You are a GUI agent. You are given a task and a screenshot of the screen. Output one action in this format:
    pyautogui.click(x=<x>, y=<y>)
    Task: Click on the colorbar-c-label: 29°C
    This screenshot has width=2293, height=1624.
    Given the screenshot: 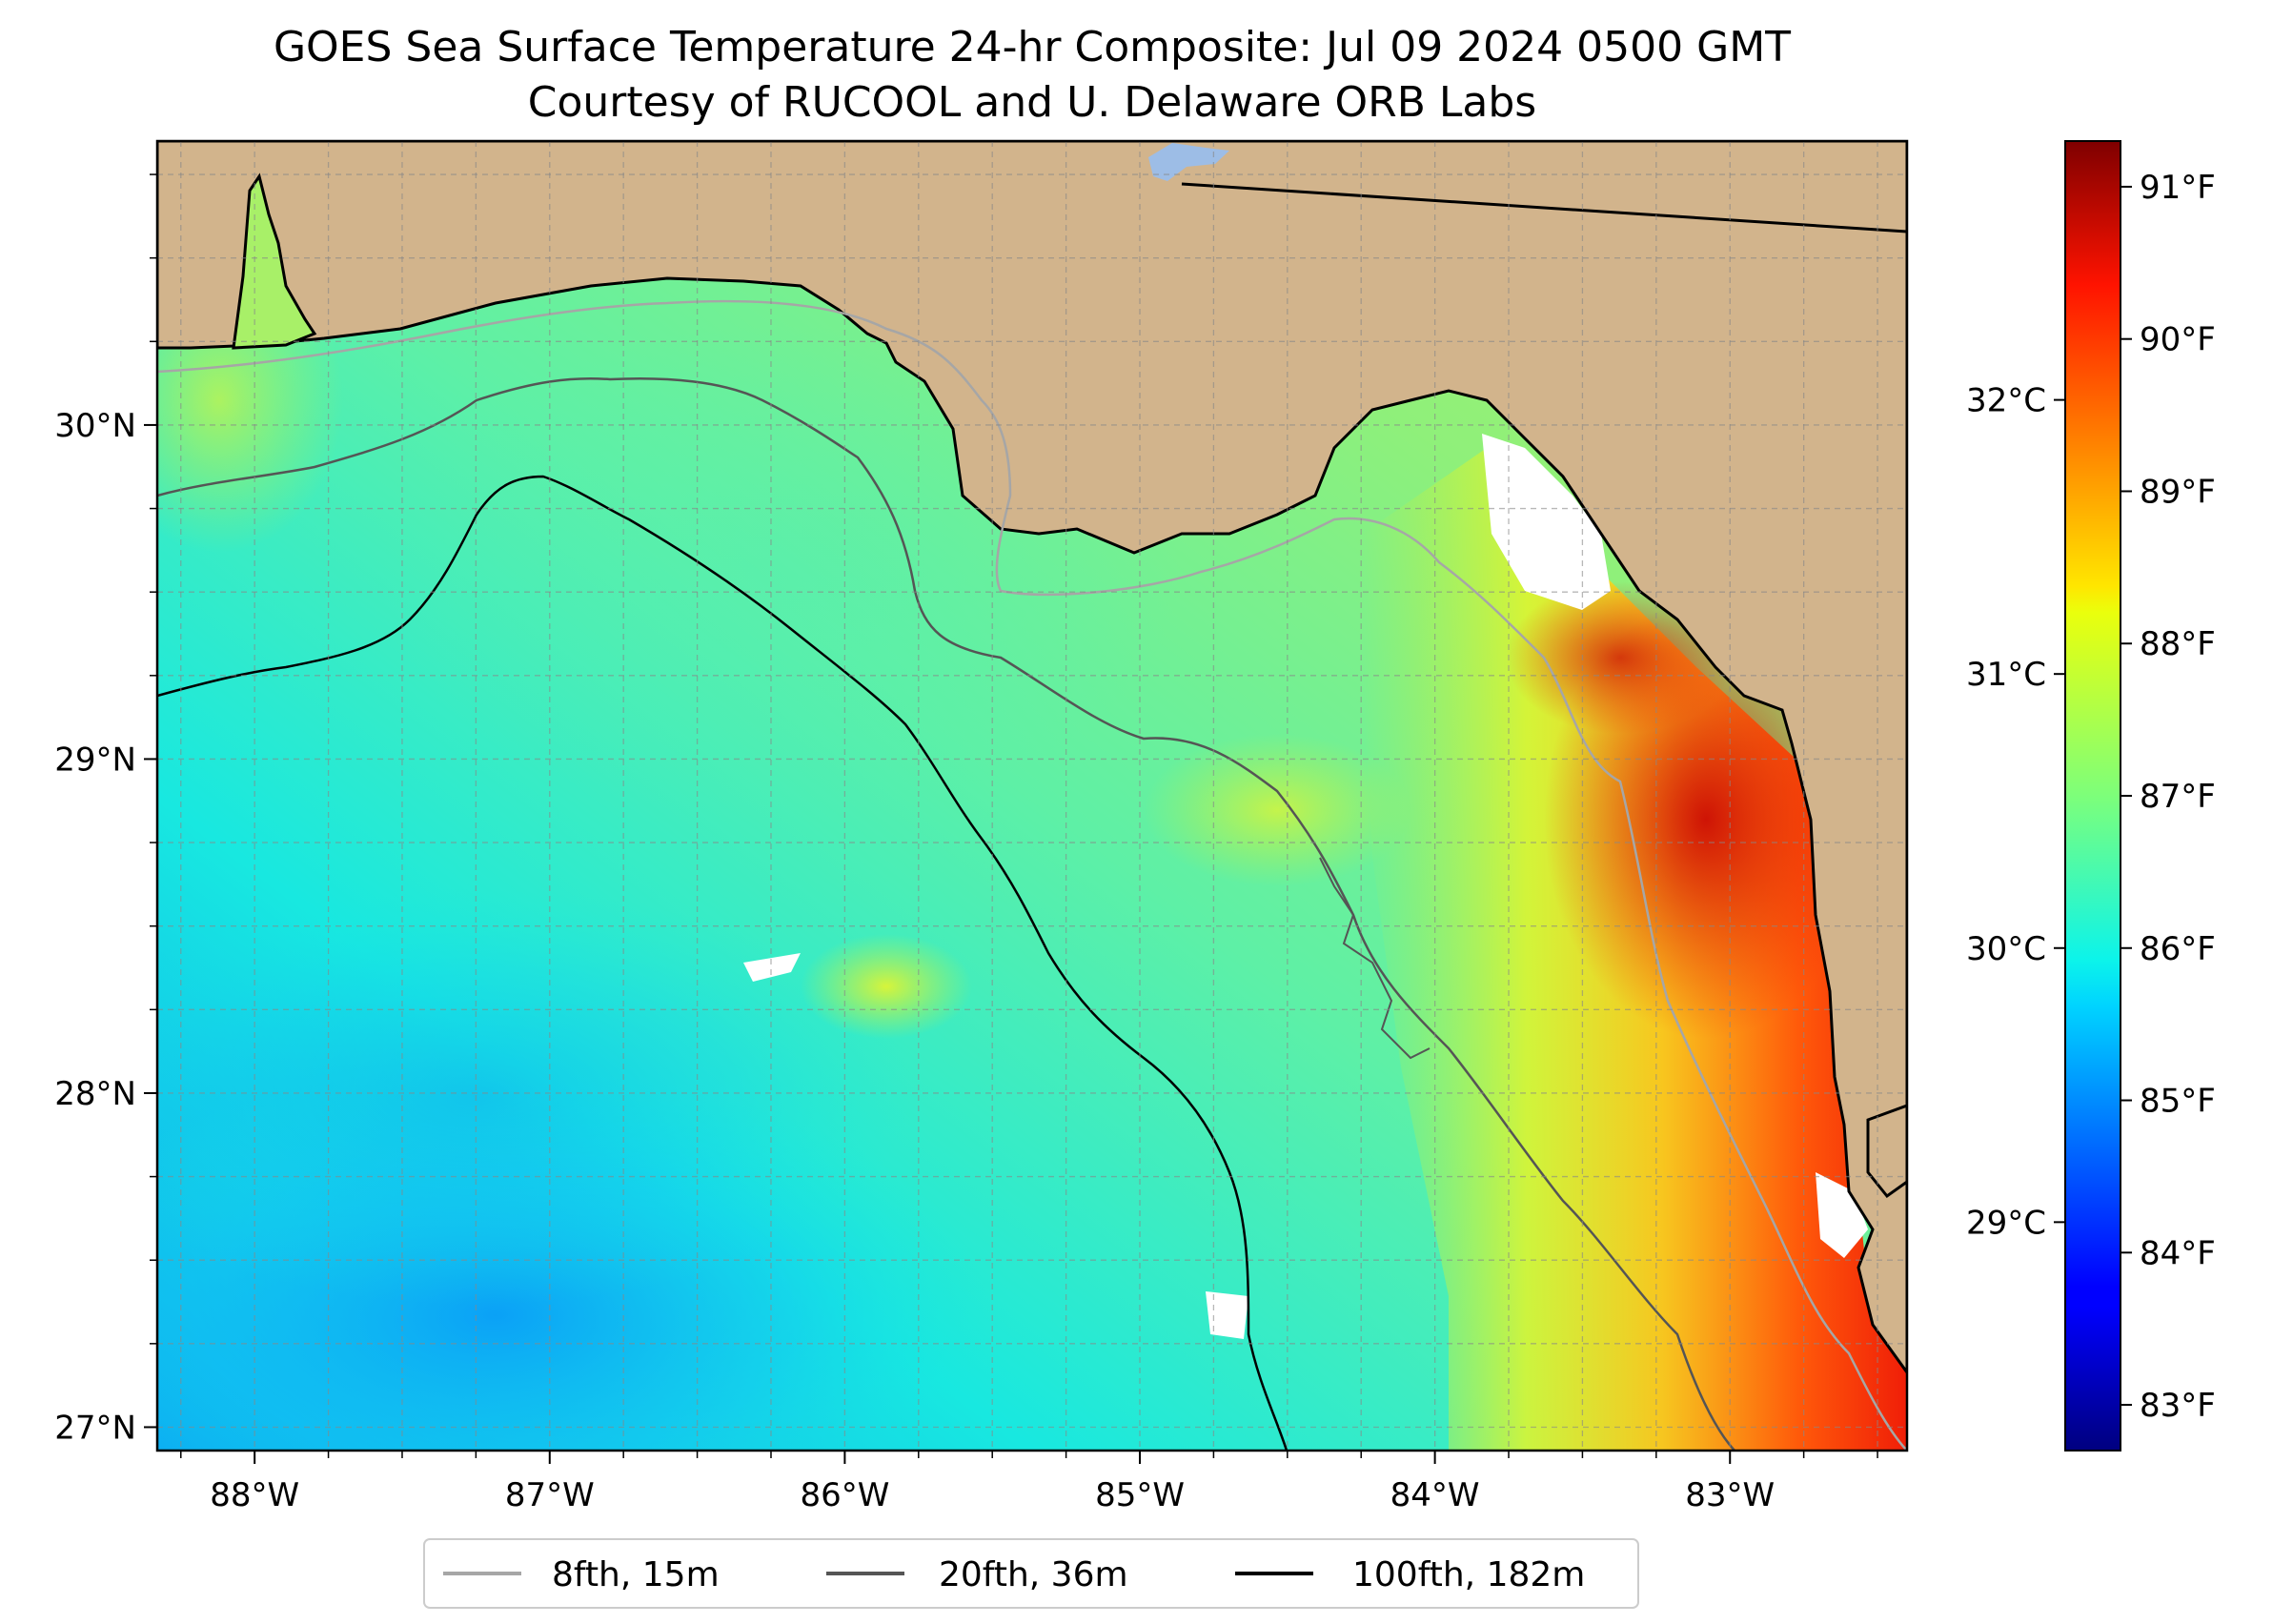 What is the action you would take?
    pyautogui.click(x=2006, y=1223)
    